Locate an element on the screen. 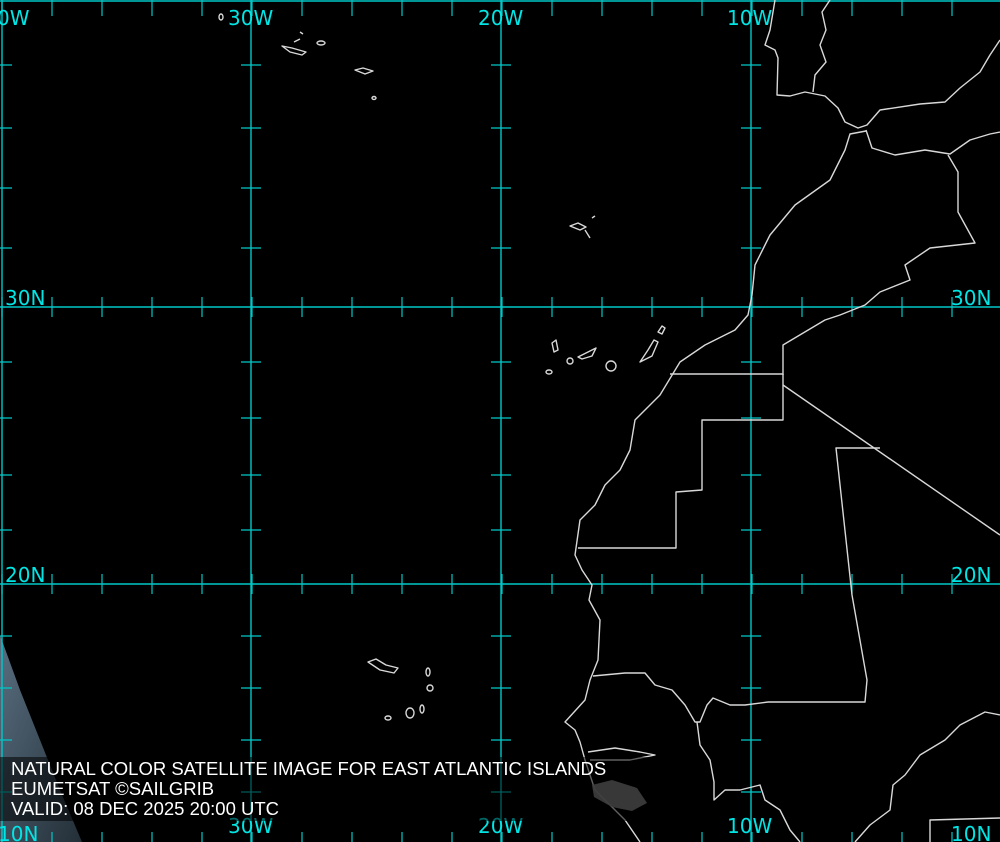 The width and height of the screenshot is (1000, 842). cape-verde-islands is located at coordinates (400, 689).